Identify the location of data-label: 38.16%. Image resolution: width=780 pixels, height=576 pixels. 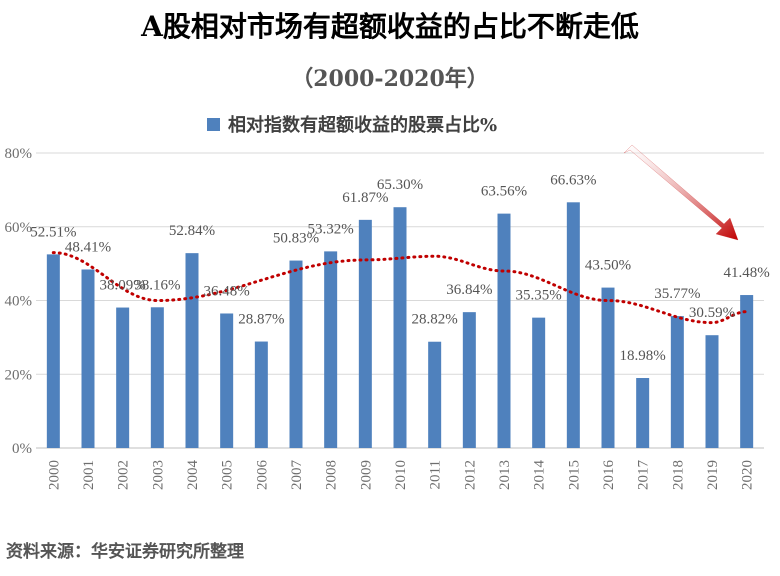
(157, 285).